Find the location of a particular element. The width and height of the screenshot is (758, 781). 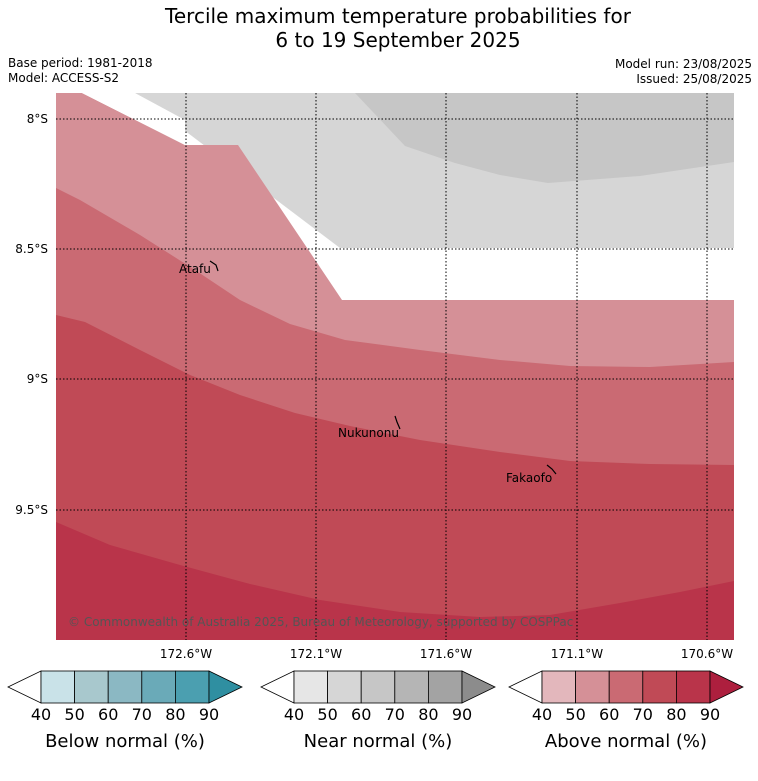

place-nukunonu: Nukunonu is located at coordinates (368, 433).